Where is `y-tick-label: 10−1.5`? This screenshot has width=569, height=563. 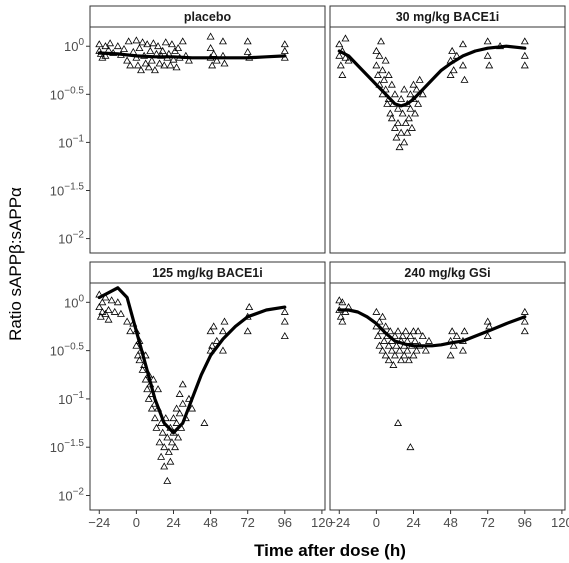
y-tick-label: 10−1.5 is located at coordinates (67, 446).